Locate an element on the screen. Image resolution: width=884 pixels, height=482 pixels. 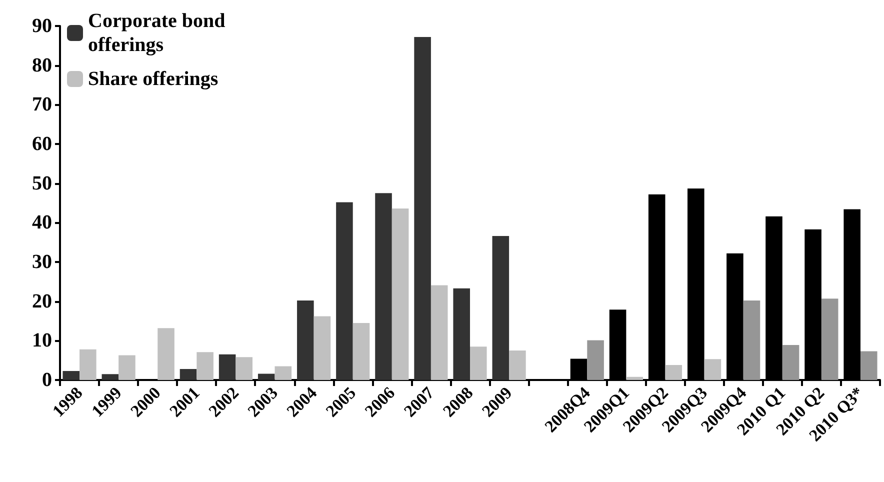
y-tick-label: 70 is located at coordinates (42, 105).